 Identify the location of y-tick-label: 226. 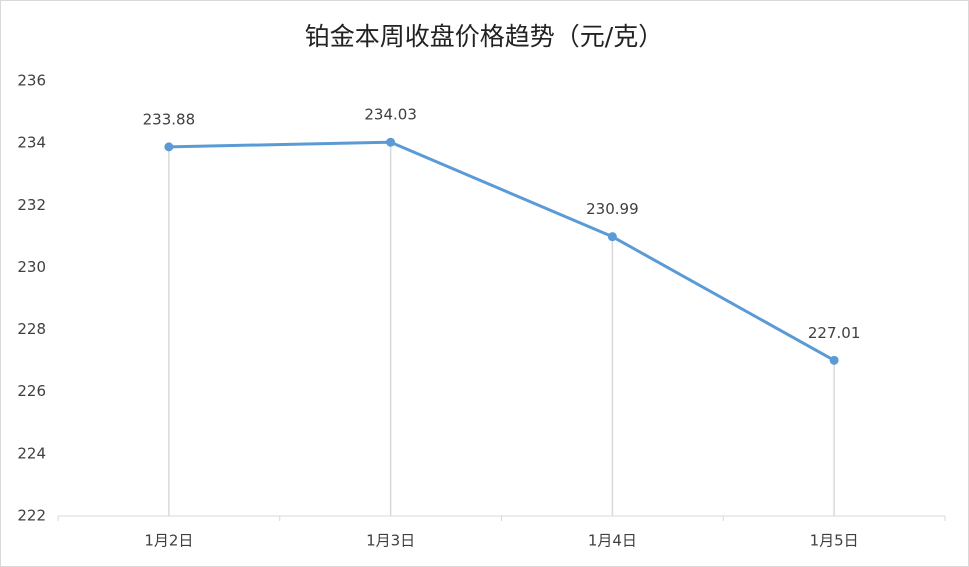
(31, 391).